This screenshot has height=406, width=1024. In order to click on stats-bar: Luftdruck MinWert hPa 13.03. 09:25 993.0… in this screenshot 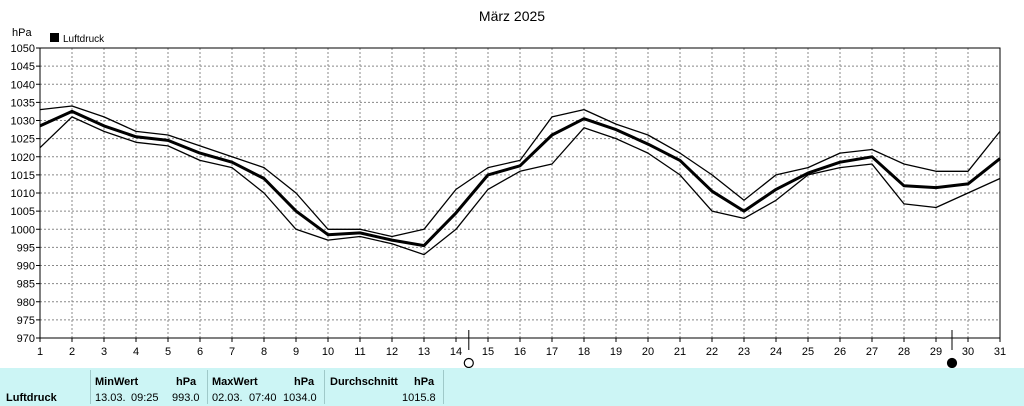, I will do `click(512, 387)`.